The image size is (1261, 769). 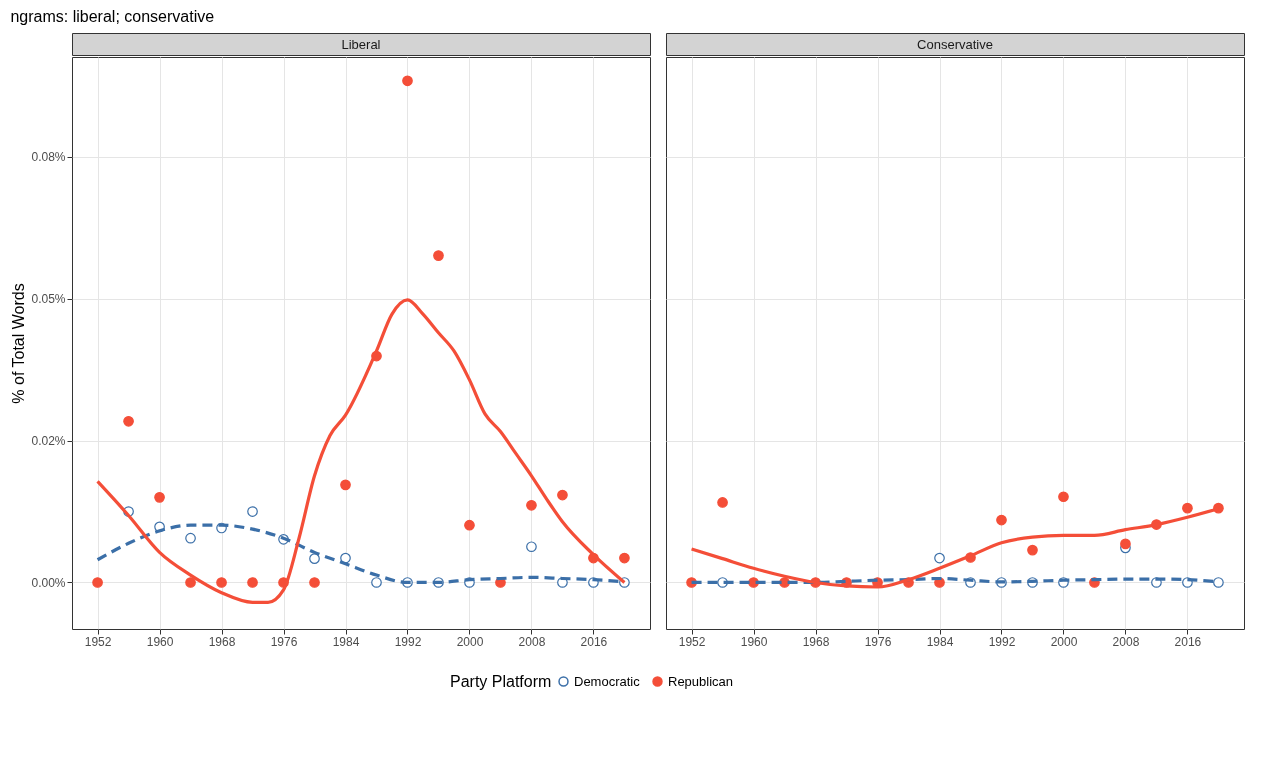 What do you see at coordinates (955, 44) in the screenshot?
I see `chart-subtitle: Conservative` at bounding box center [955, 44].